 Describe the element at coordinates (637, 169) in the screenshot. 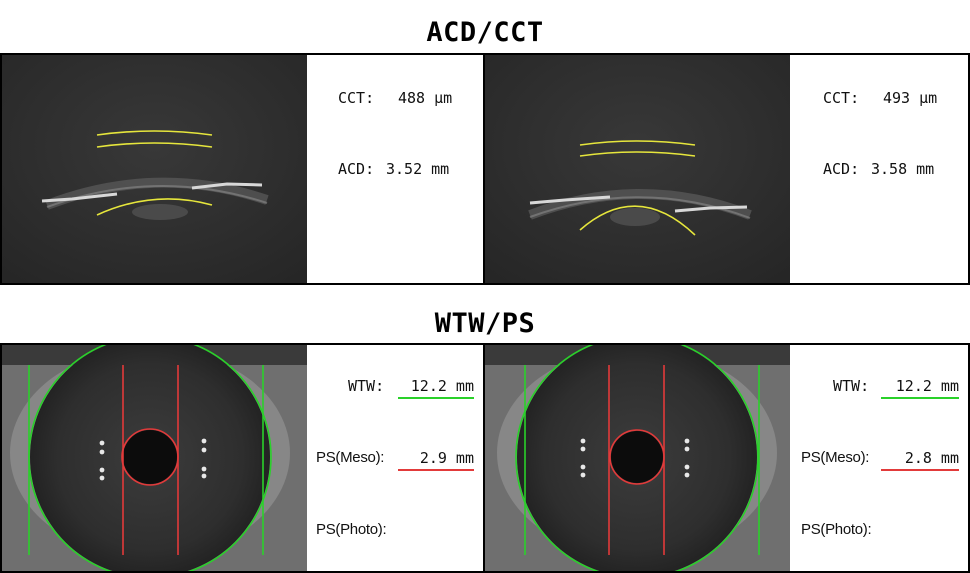

I see `anterior-segment-image-right` at that location.